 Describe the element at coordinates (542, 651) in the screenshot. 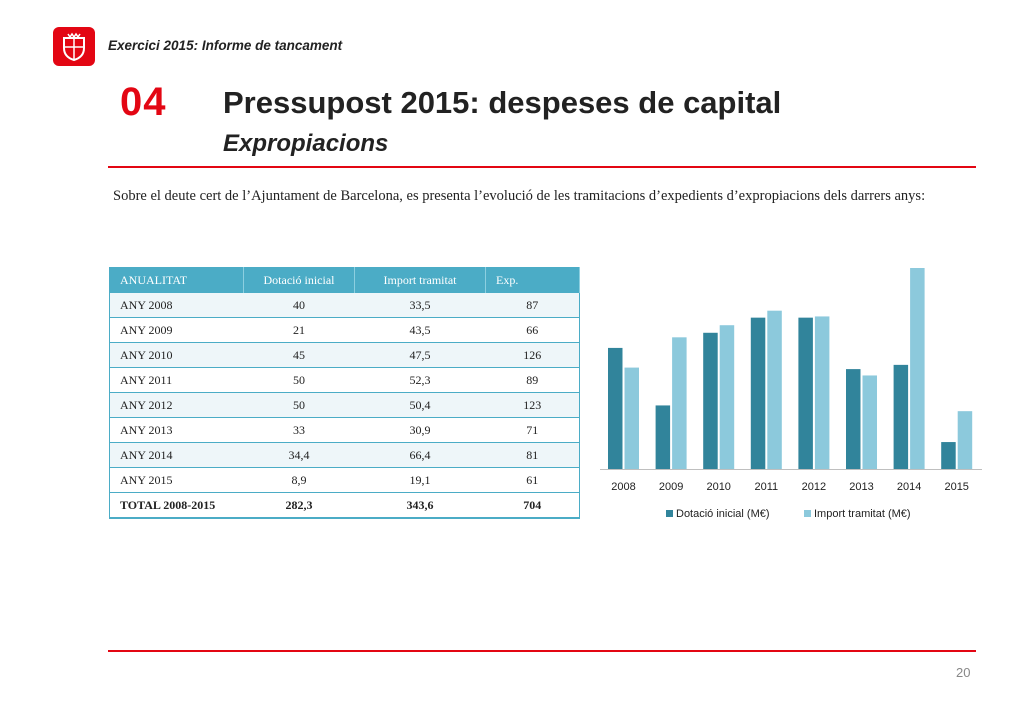

I see `bottom-divider` at that location.